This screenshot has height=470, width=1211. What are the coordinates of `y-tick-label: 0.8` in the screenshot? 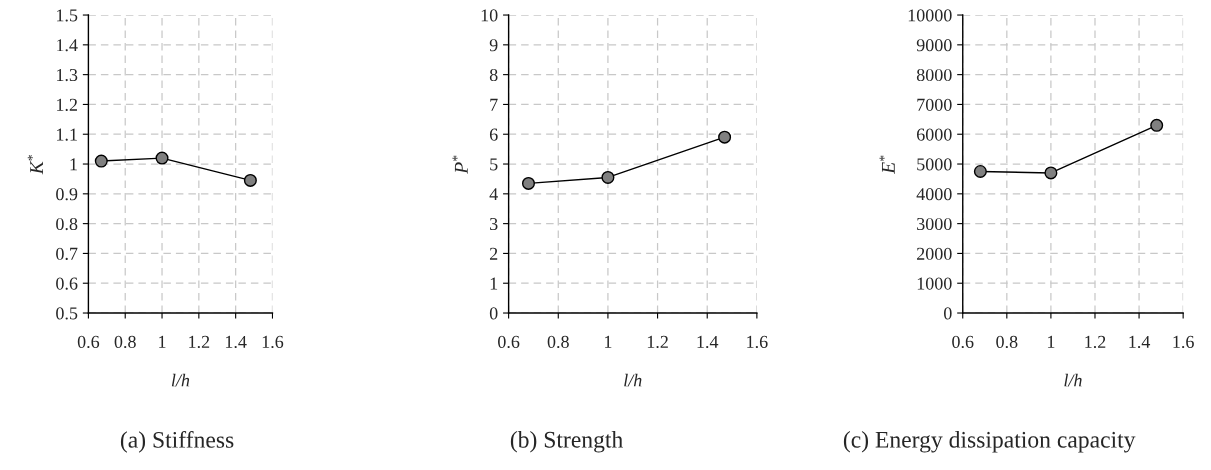 It's located at (67, 224).